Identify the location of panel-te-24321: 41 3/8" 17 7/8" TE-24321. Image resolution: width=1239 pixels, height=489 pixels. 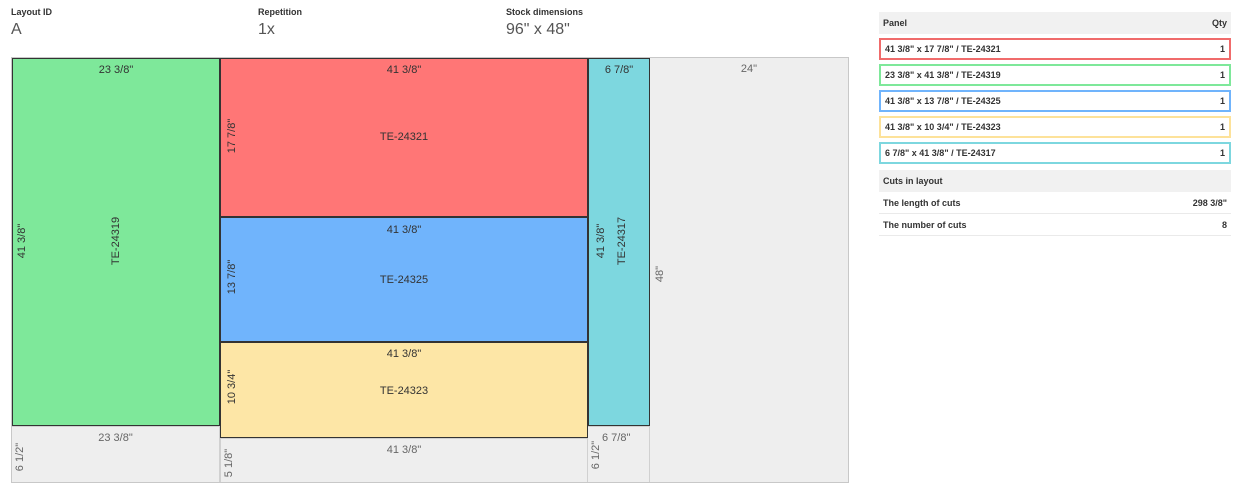
(404, 137).